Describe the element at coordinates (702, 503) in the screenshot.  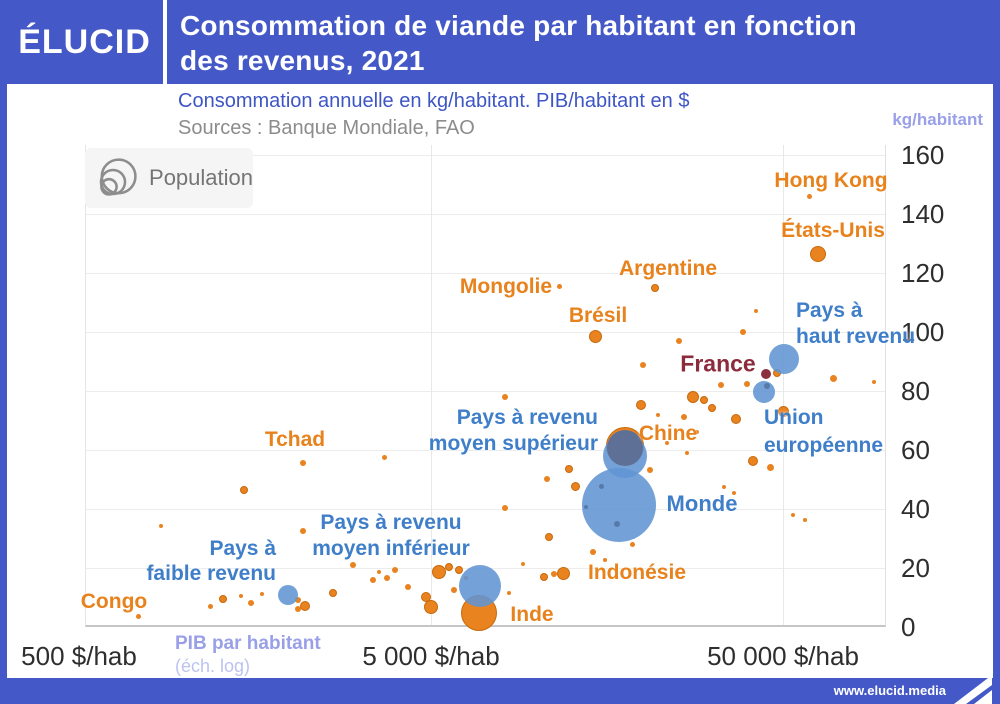
I see `label-monde: Monde` at that location.